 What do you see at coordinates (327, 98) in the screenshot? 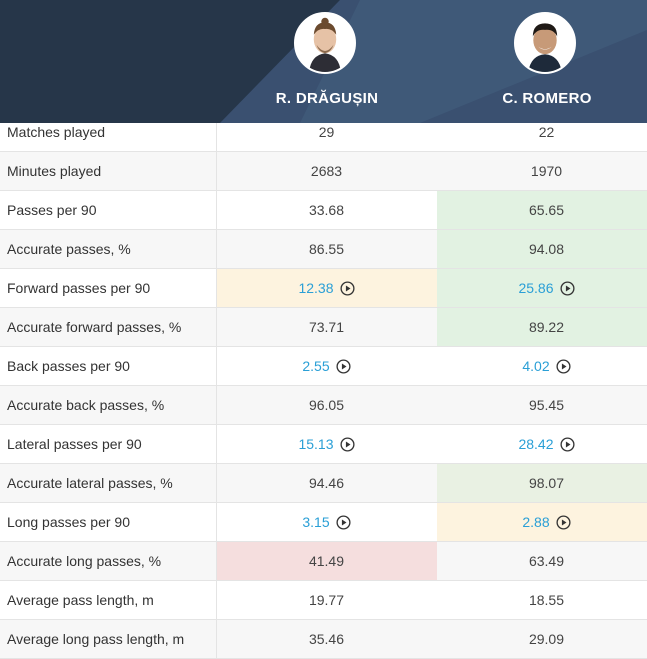
I see `player-1-name: R. DRĂGUȘIN` at bounding box center [327, 98].